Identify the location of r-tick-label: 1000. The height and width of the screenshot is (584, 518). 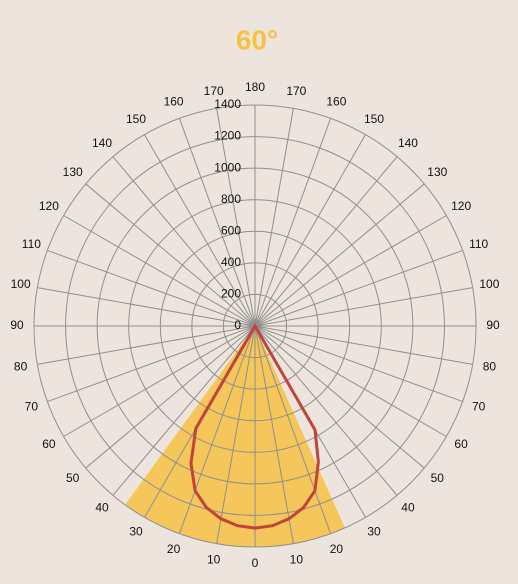
(227, 167).